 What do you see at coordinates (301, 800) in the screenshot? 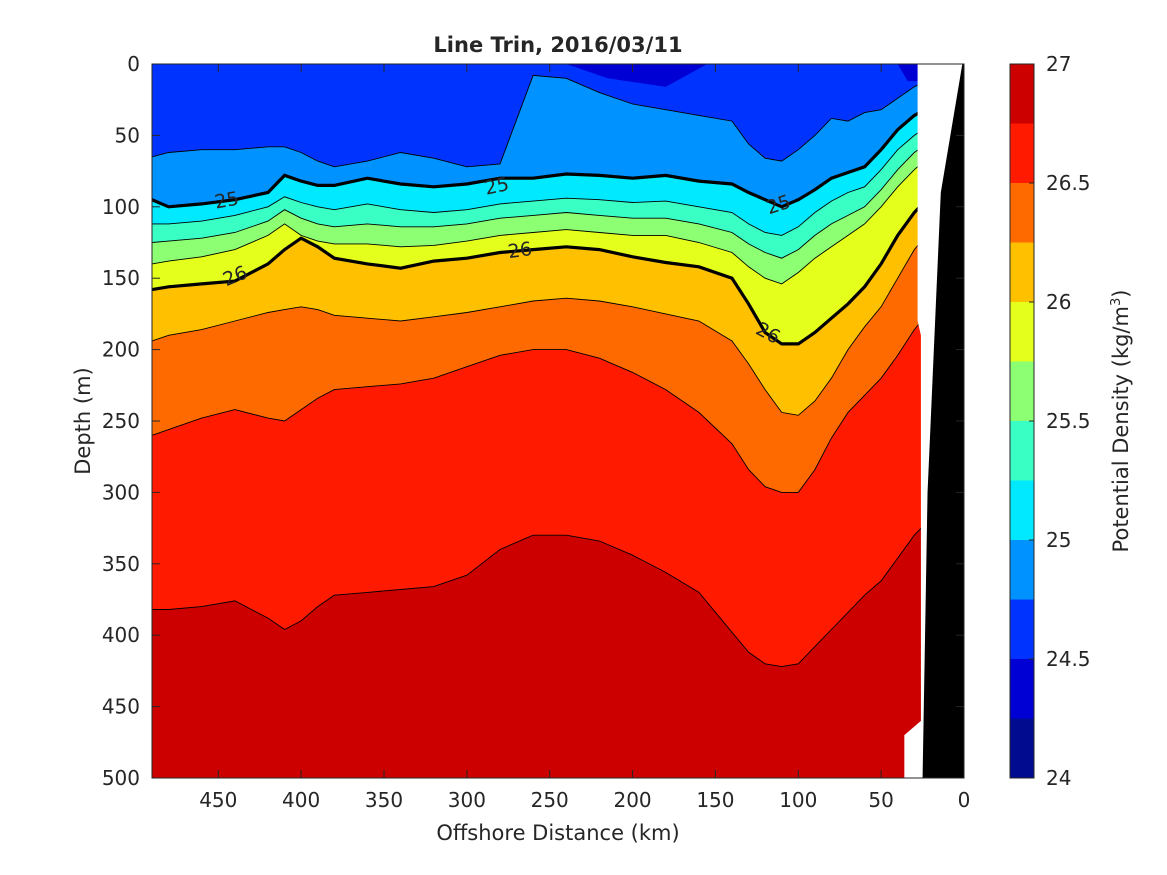
I see `x-tick-label: 400` at bounding box center [301, 800].